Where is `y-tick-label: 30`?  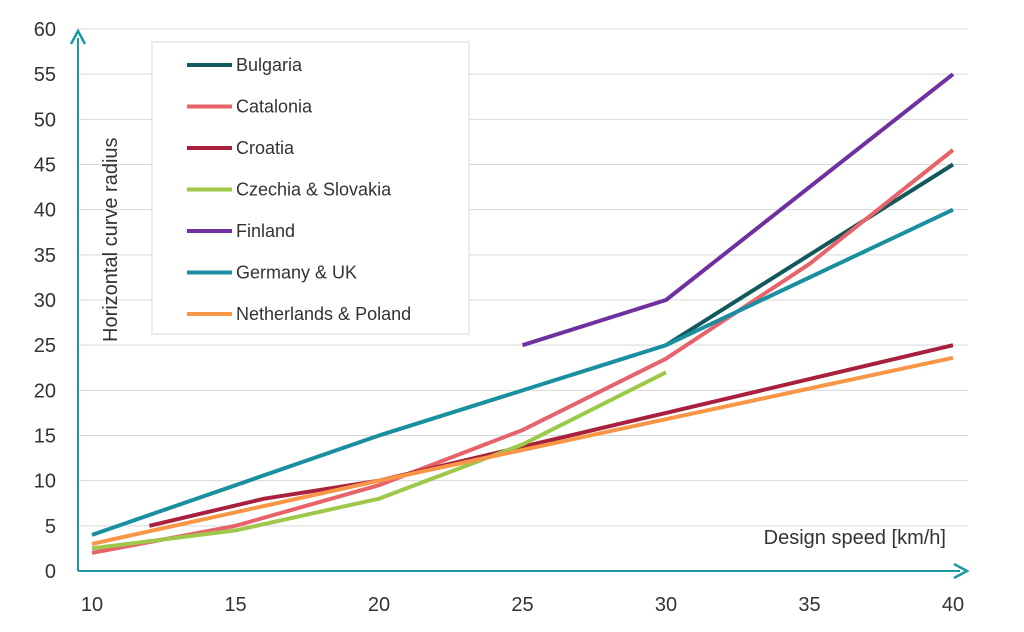
y-tick-label: 30 is located at coordinates (45, 301).